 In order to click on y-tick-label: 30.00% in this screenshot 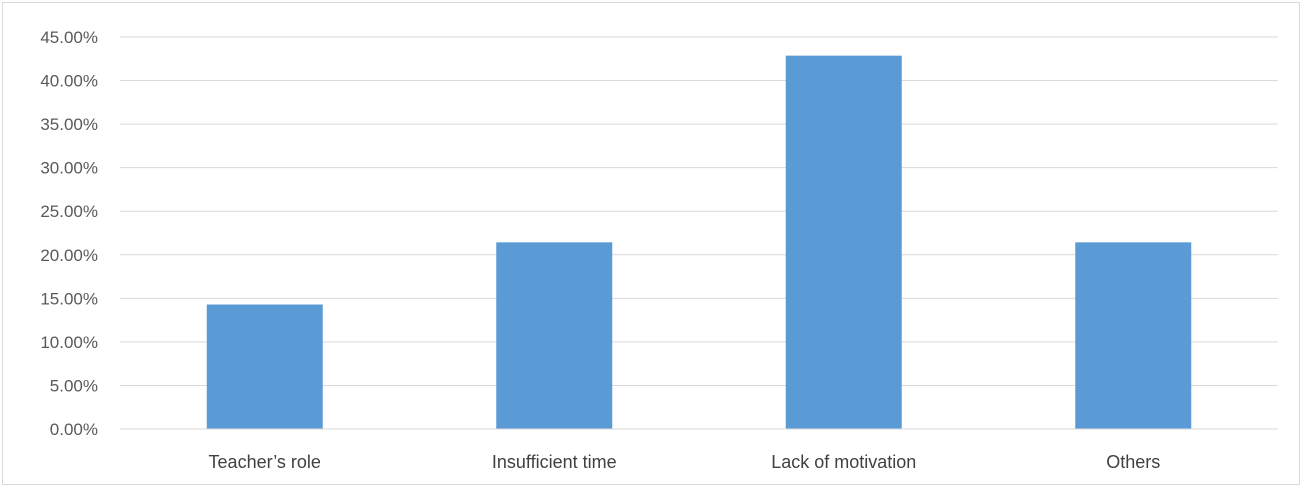, I will do `click(69, 168)`.